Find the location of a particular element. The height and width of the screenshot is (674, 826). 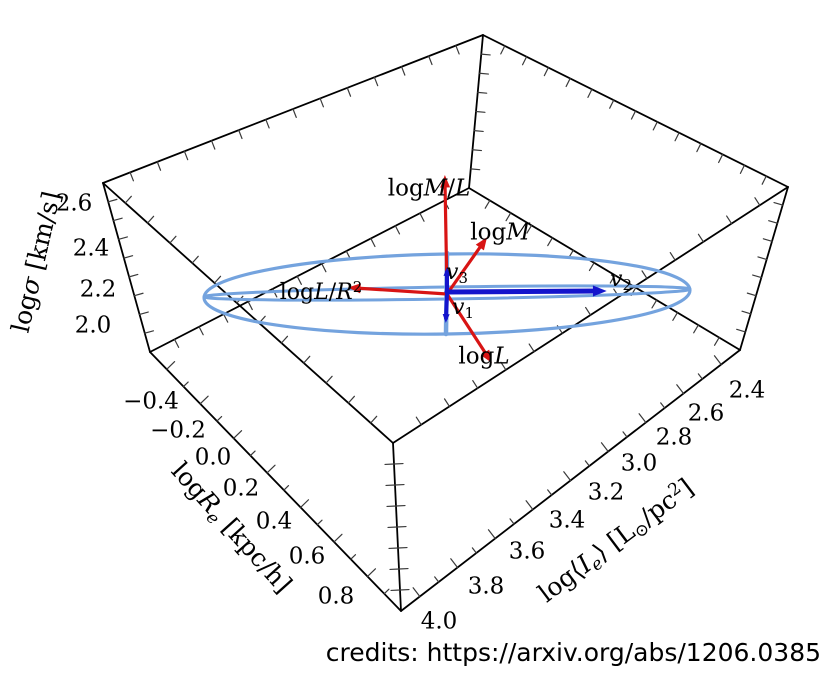

tick-label-y-2.4: 2.4 is located at coordinates (747, 390).